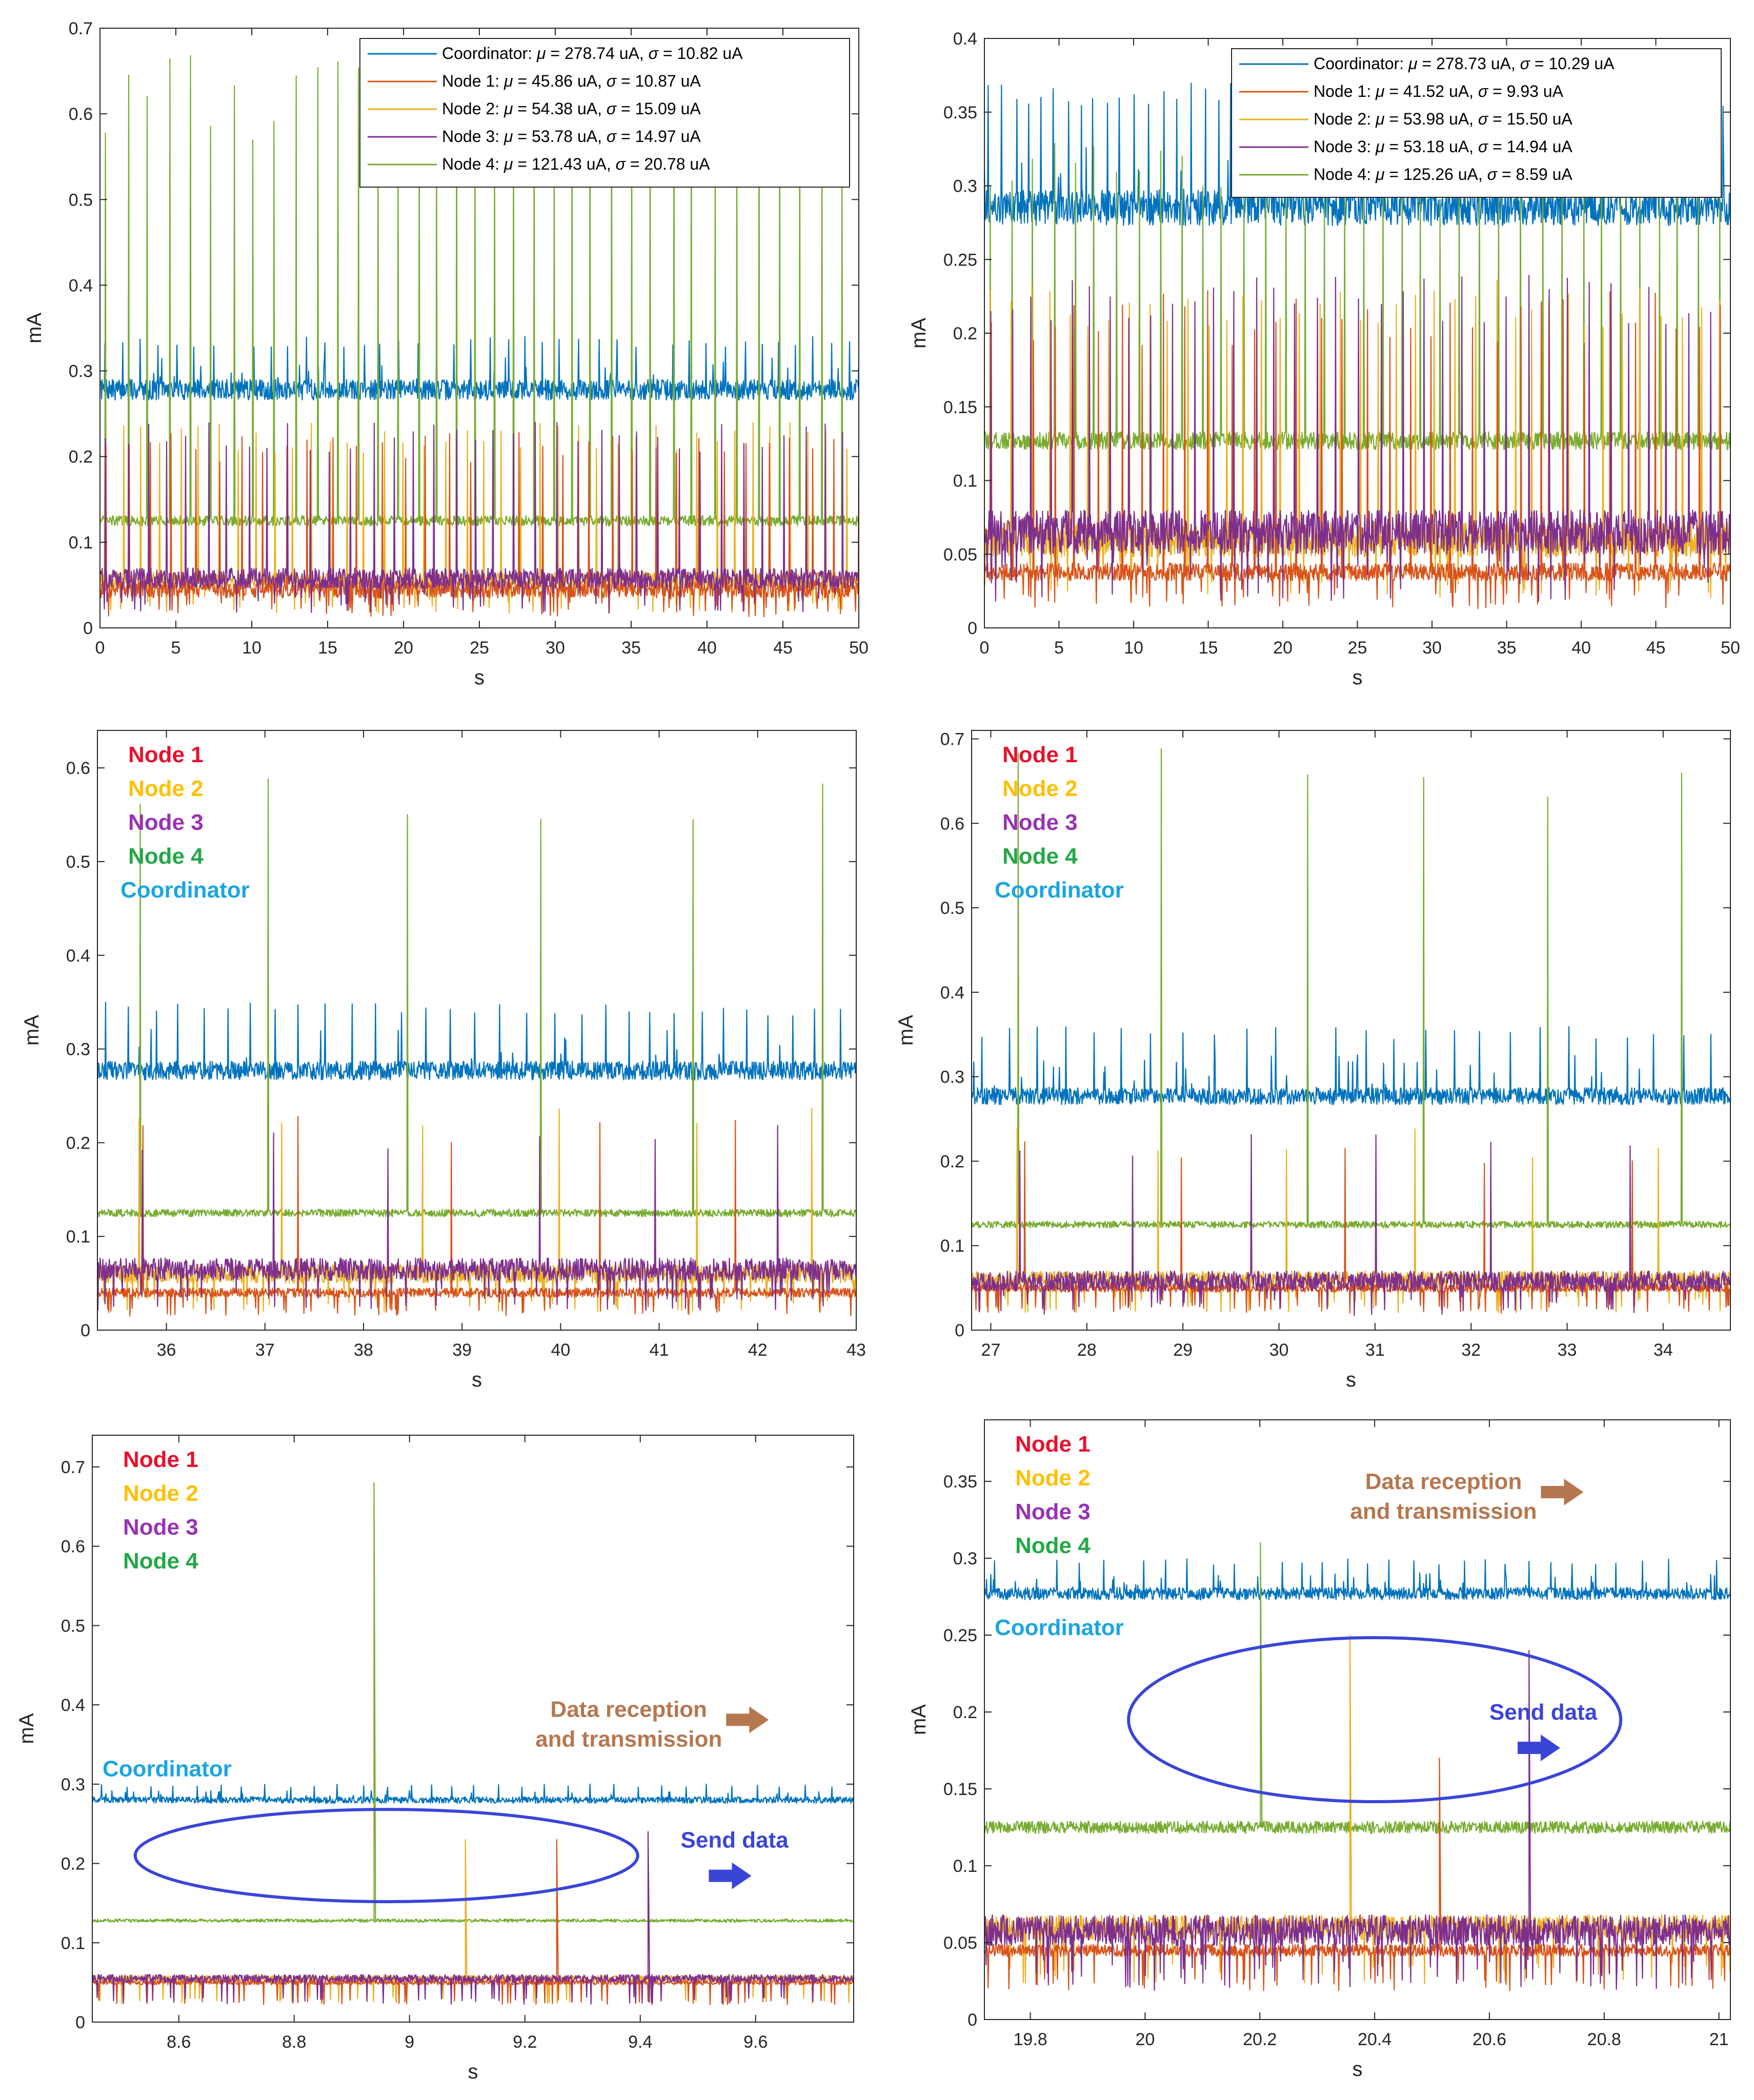  I want to click on y-tick-label: 0.5, so click(81, 200).